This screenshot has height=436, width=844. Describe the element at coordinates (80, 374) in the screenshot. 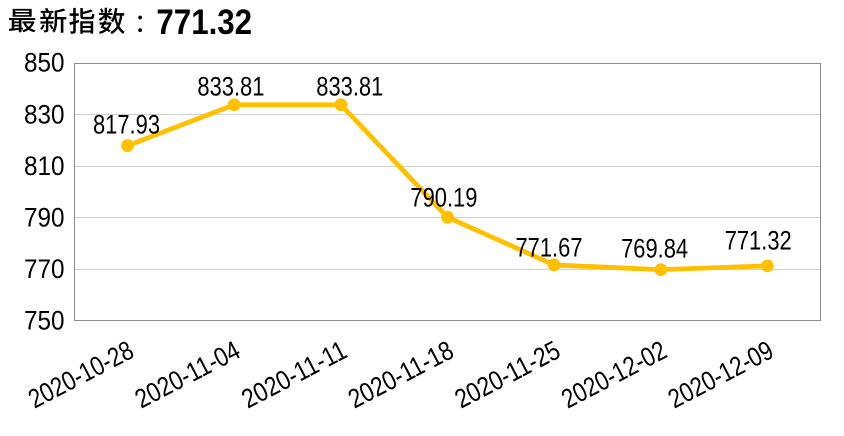

I see `svg-text: 2020-10-28` at that location.